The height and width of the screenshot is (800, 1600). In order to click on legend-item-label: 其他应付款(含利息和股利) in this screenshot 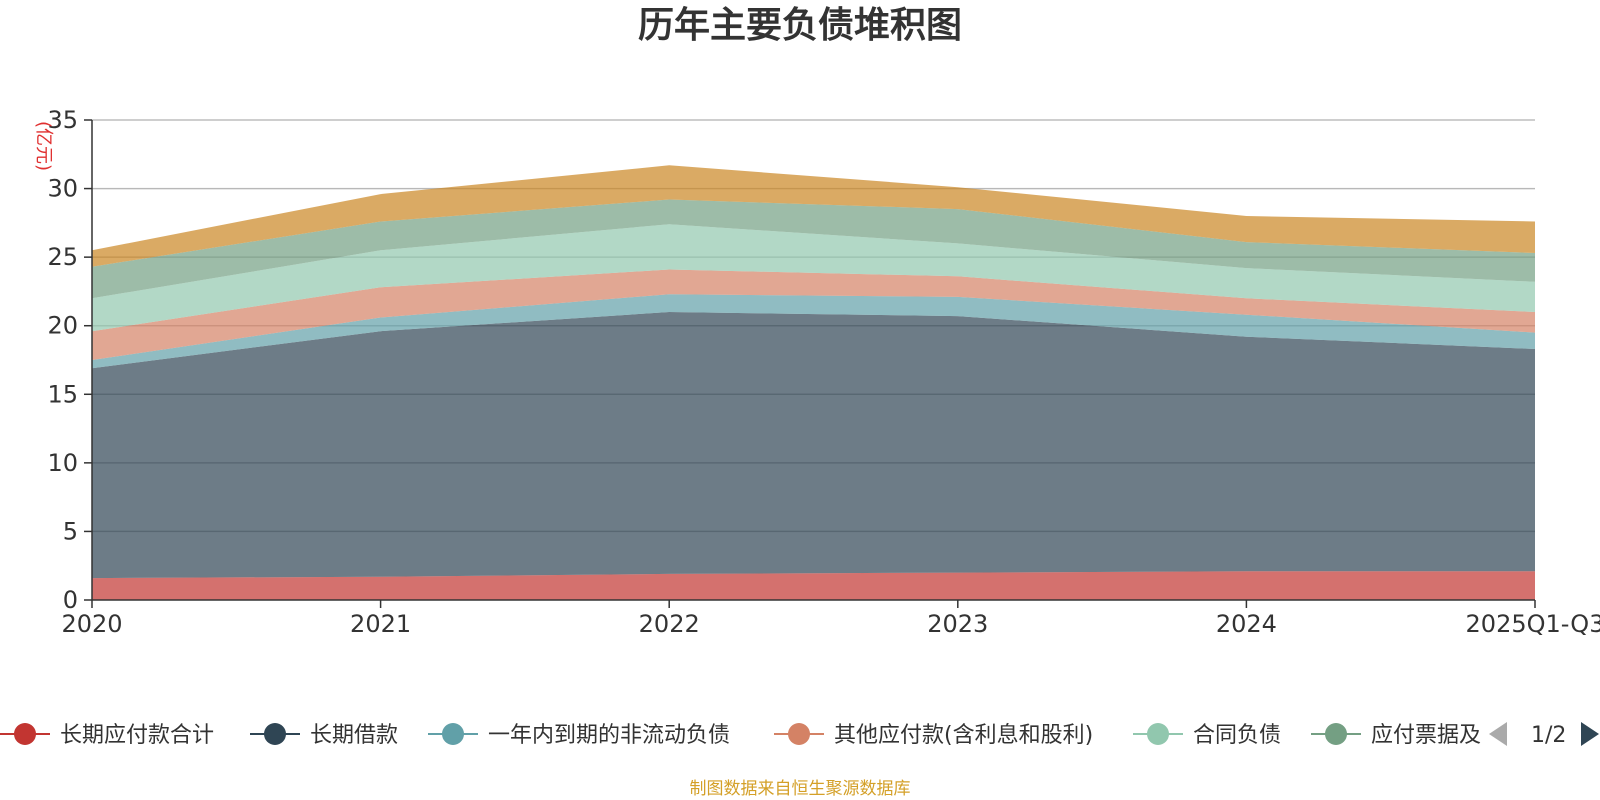, I will do `click(963, 735)`.